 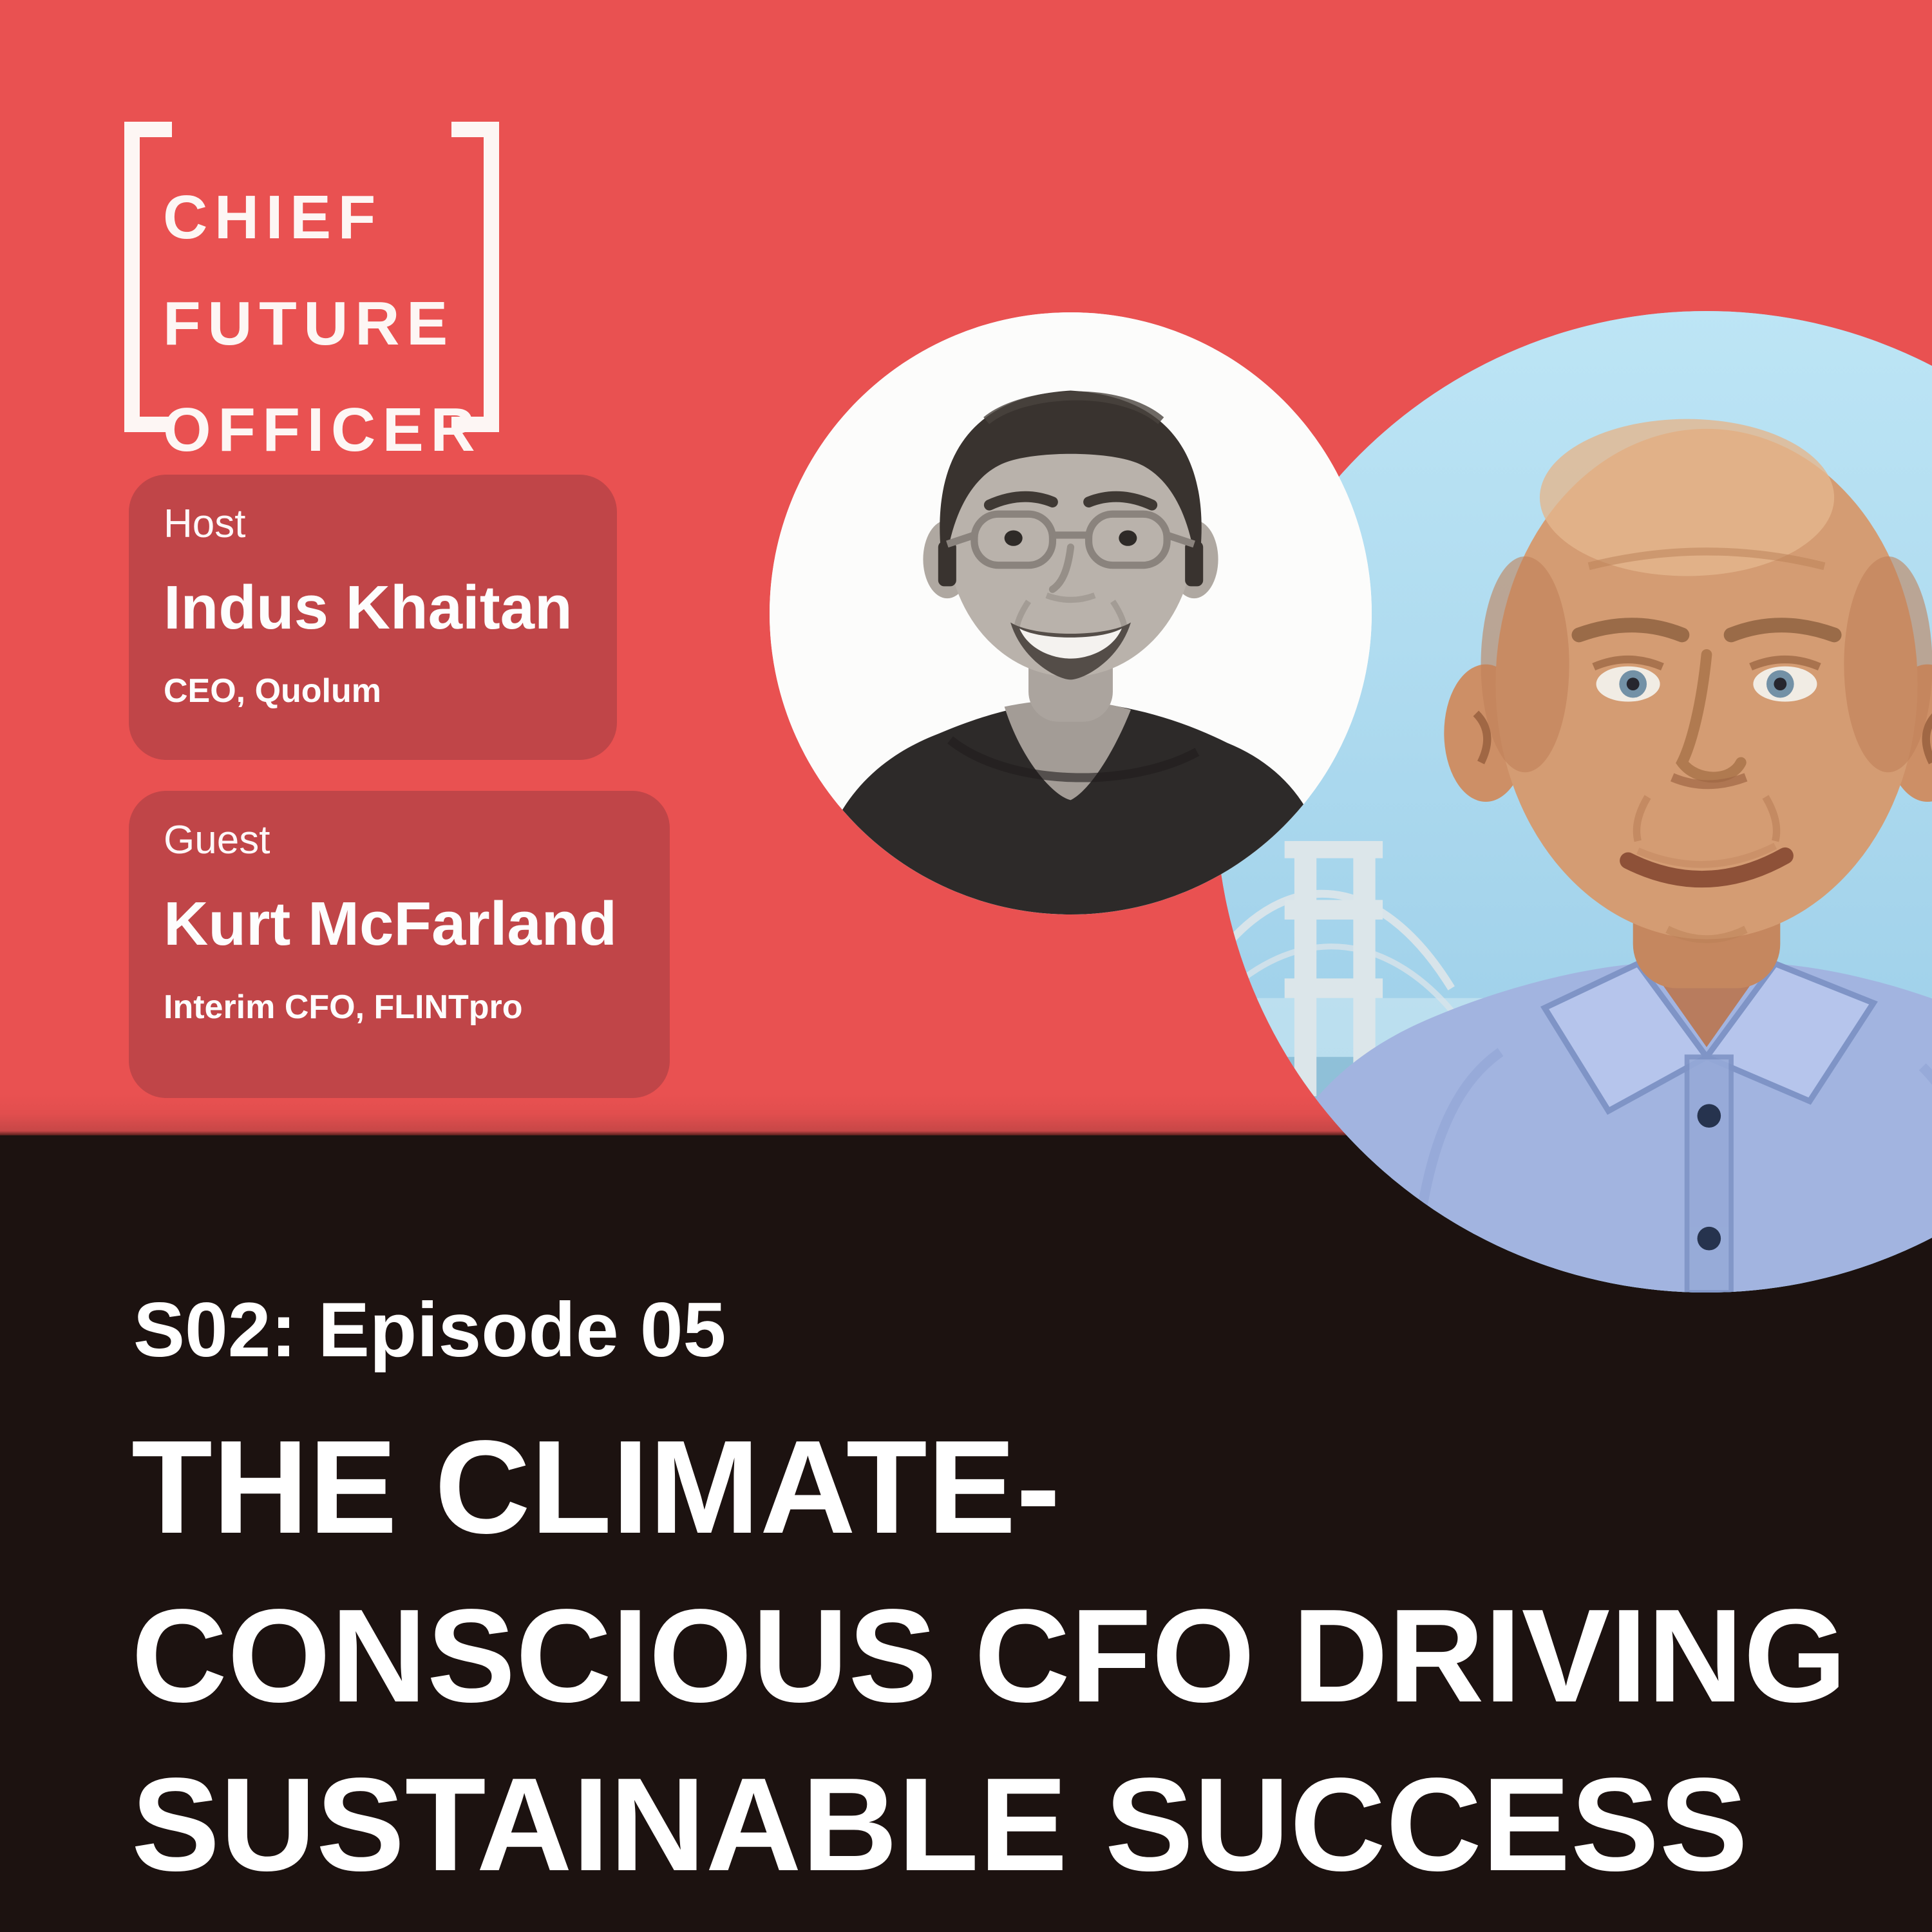 I want to click on logo-line-officer: OFFICER, so click(x=322, y=430).